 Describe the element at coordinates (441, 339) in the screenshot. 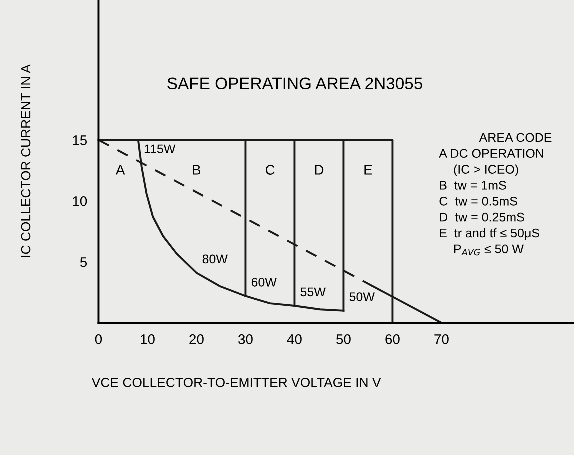

I see `x-tick-label: 70` at that location.